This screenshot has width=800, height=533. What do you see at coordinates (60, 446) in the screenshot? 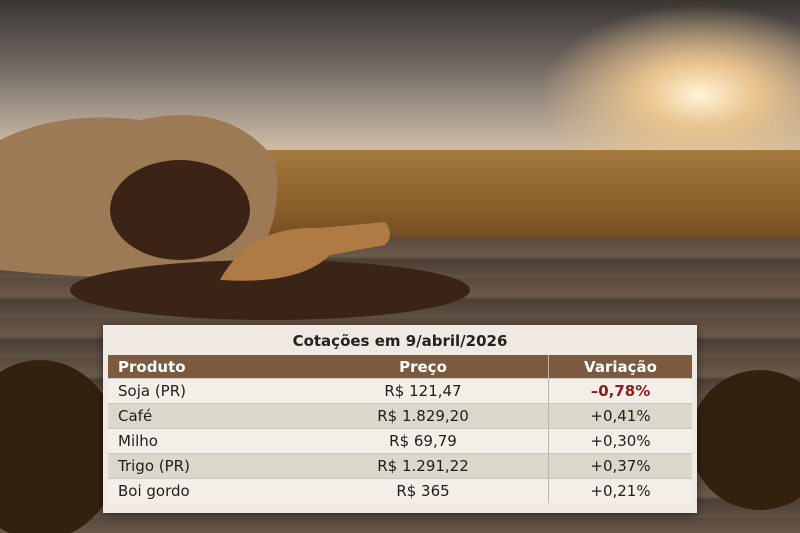
I see `beans-left` at bounding box center [60, 446].